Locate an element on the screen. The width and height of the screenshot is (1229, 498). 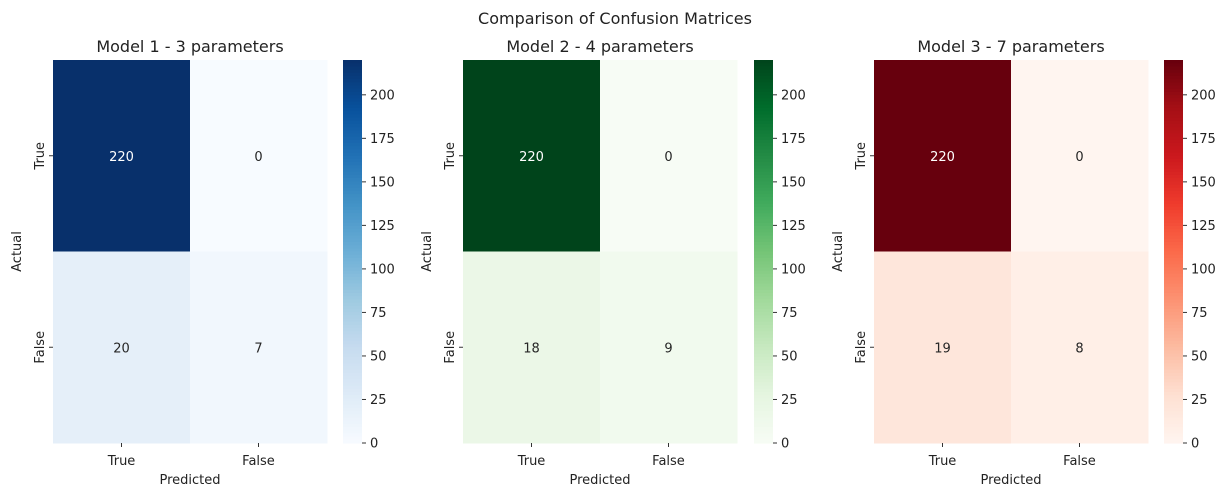
y-axis-label: Actual is located at coordinates (17, 251).